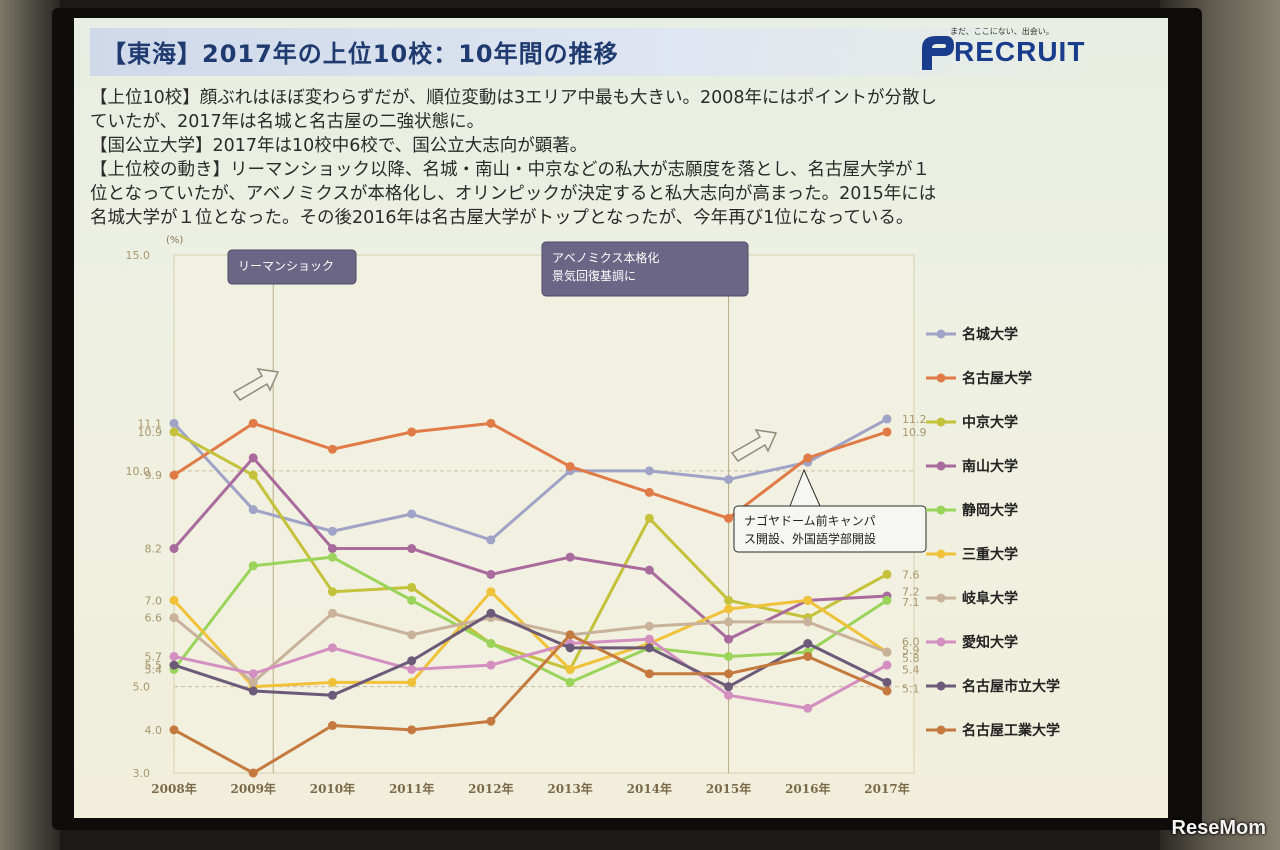  I want to click on y-tick-label: 15.0, so click(138, 255).